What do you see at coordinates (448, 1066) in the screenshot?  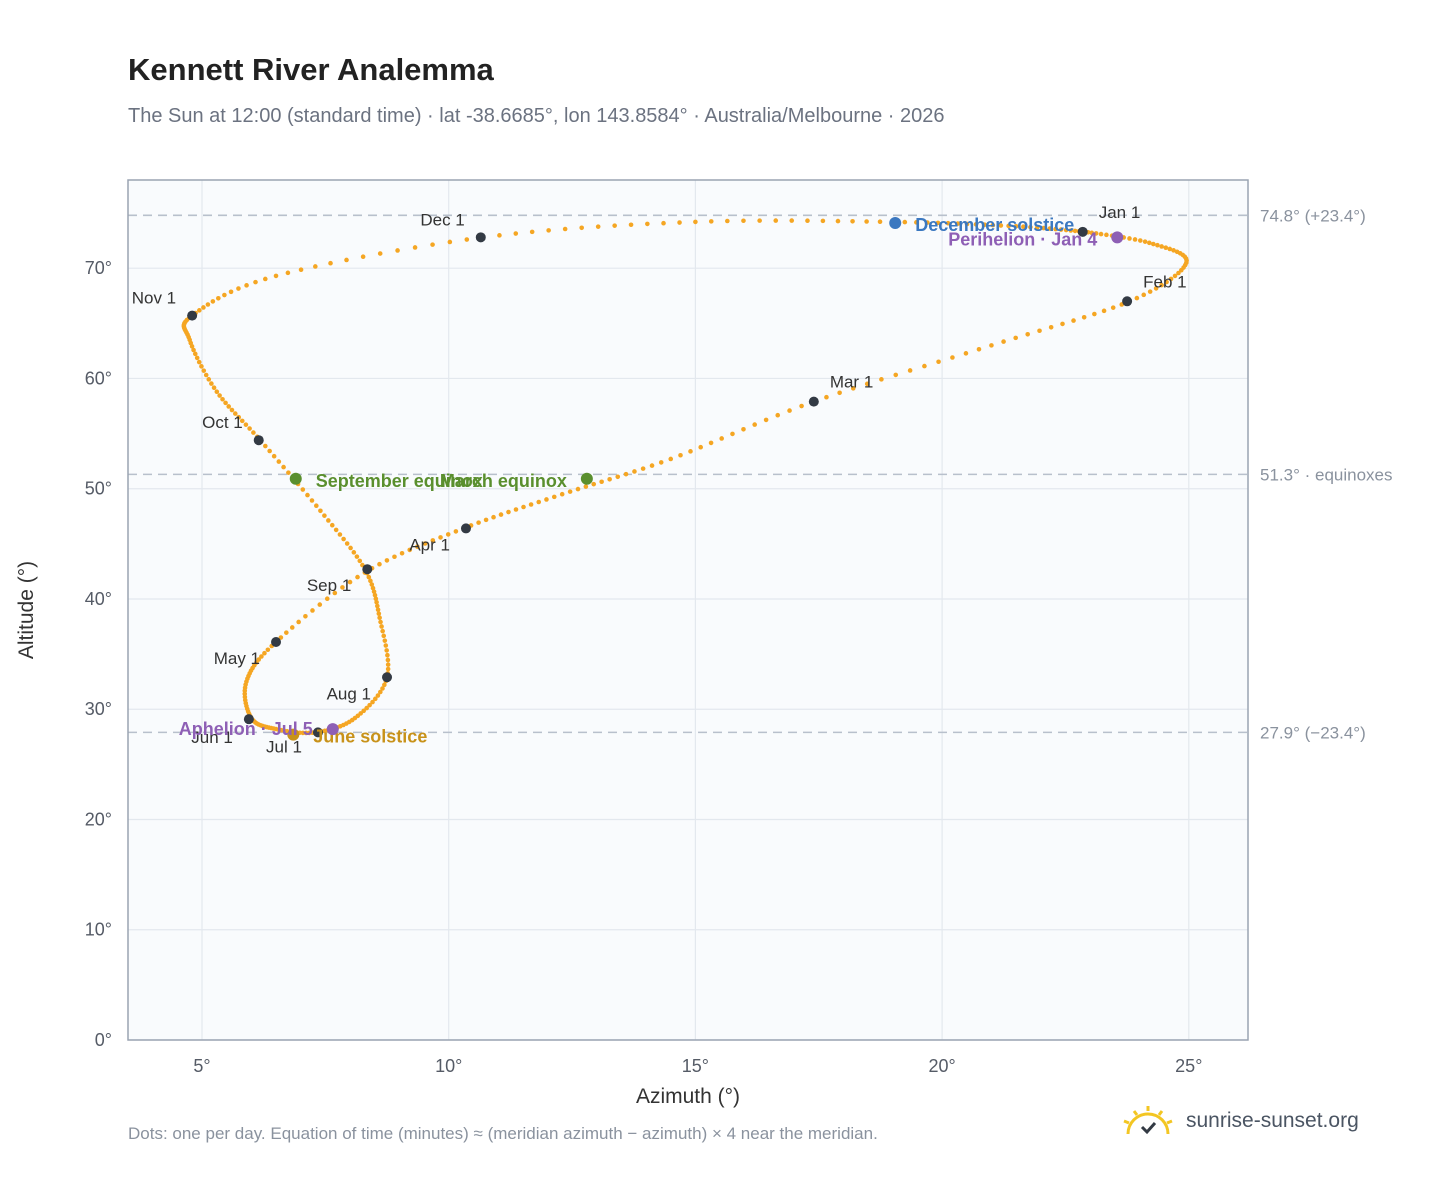 I see `x-tick-label: 10°` at bounding box center [448, 1066].